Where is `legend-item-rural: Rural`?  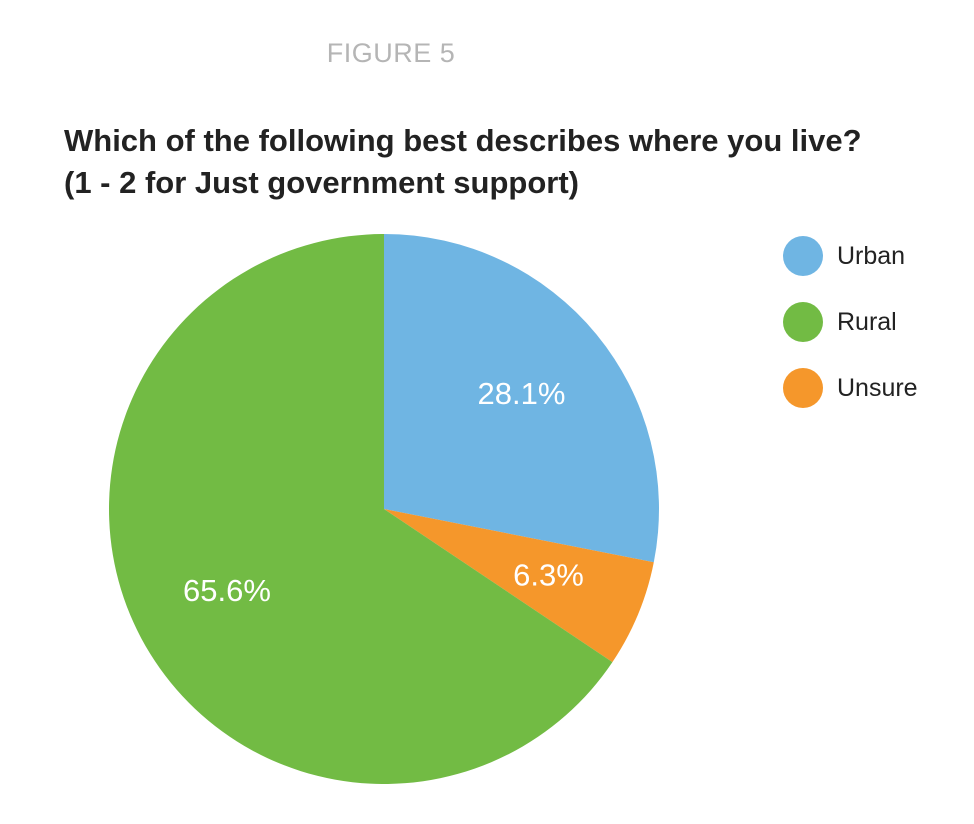
legend-item-rural: Rural is located at coordinates (850, 322).